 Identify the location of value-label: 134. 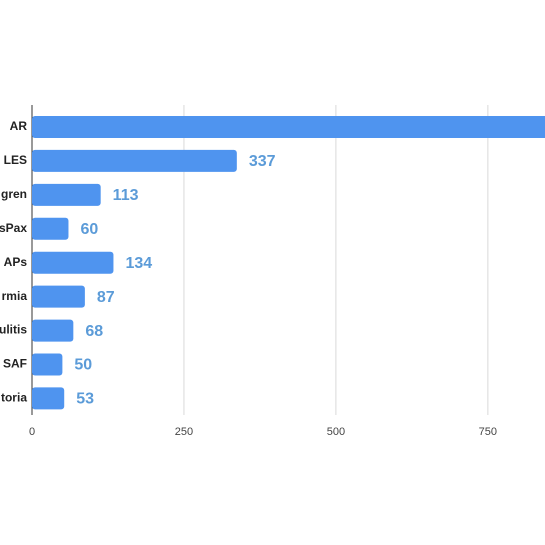
(138, 263).